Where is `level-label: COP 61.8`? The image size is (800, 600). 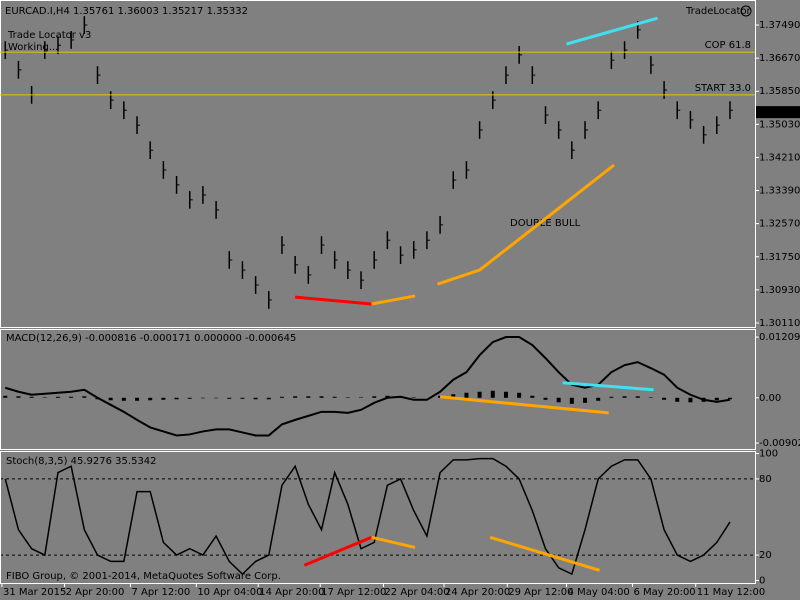 level-label: COP 61.8 is located at coordinates (728, 45).